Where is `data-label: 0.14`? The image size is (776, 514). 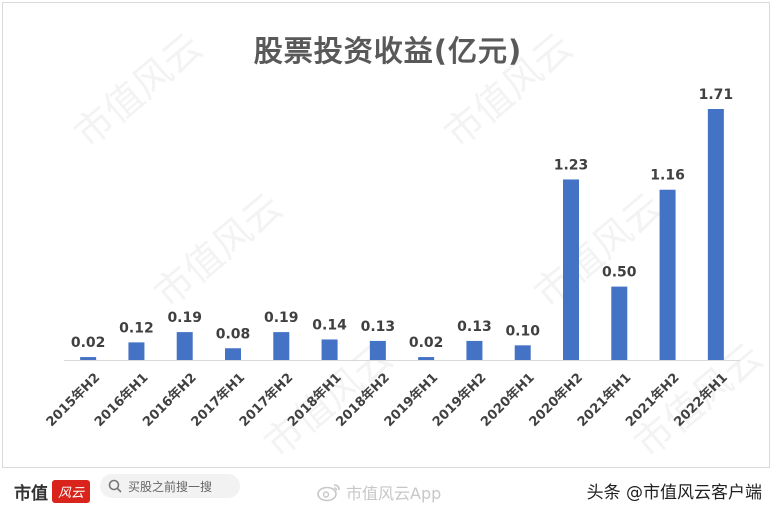
data-label: 0.14 is located at coordinates (329, 325).